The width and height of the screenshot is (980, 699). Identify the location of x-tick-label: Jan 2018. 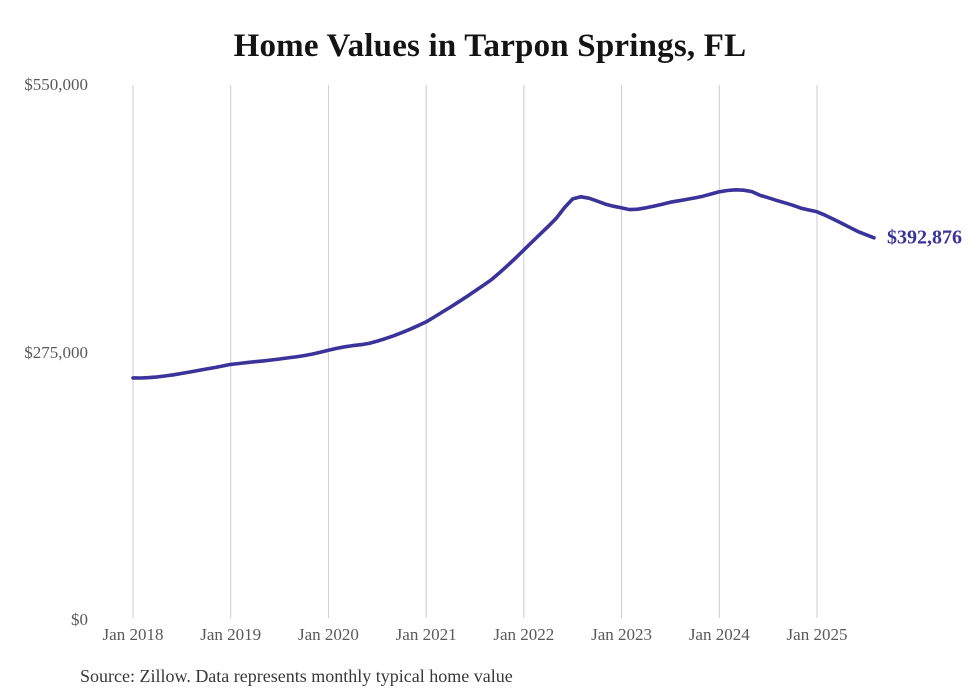
(133, 634).